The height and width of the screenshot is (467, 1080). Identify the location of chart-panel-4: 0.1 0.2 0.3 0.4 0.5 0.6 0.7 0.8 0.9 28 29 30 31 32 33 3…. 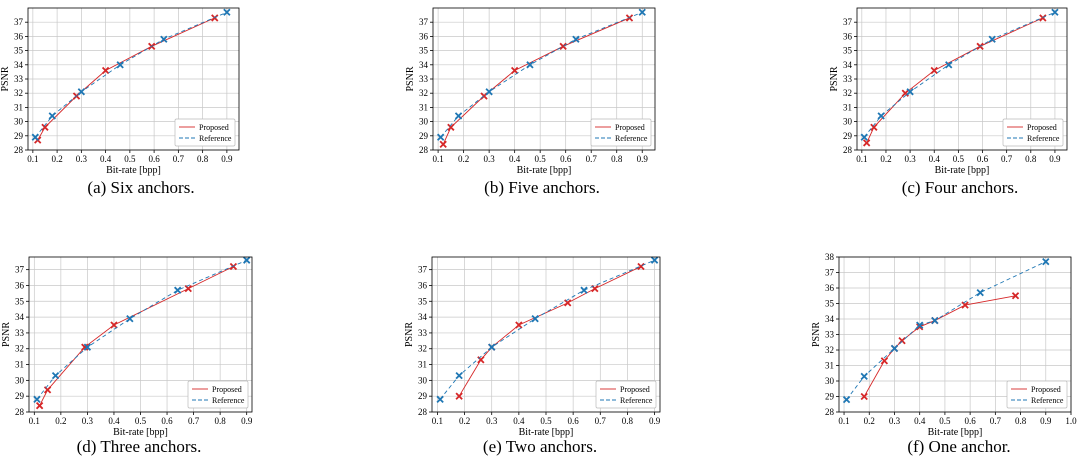
(532, 356).